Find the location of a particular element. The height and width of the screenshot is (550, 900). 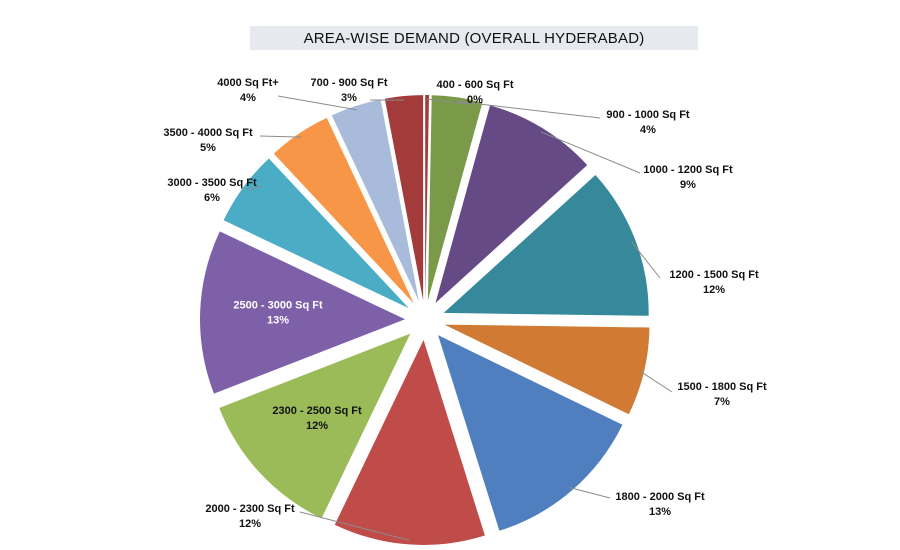

slice-label: 3000 - 3500 Sq Ft is located at coordinates (212, 183).